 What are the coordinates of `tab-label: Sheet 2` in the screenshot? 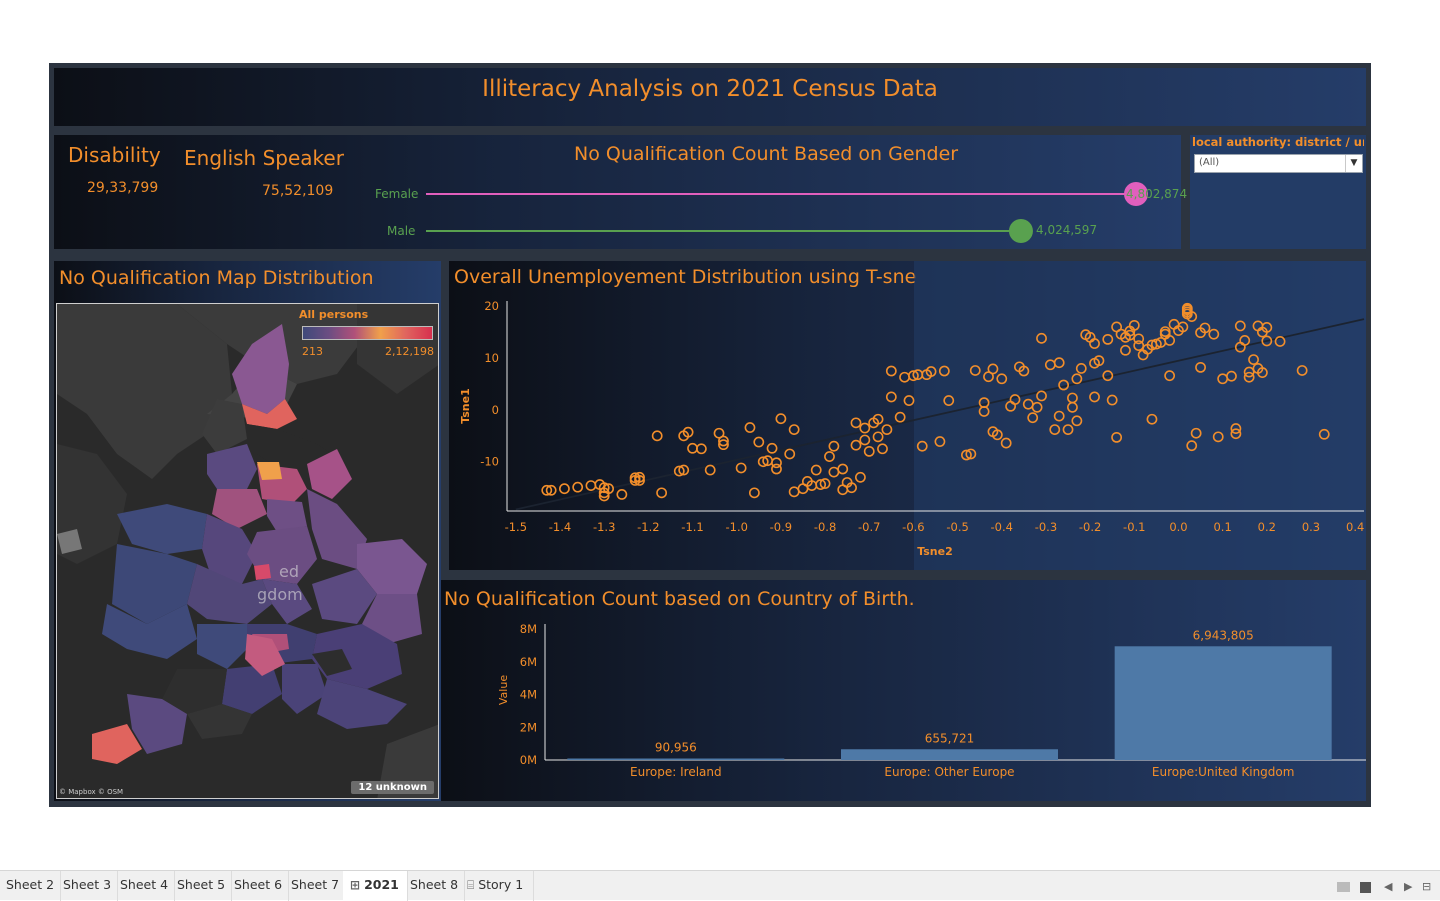 It's located at (30, 884).